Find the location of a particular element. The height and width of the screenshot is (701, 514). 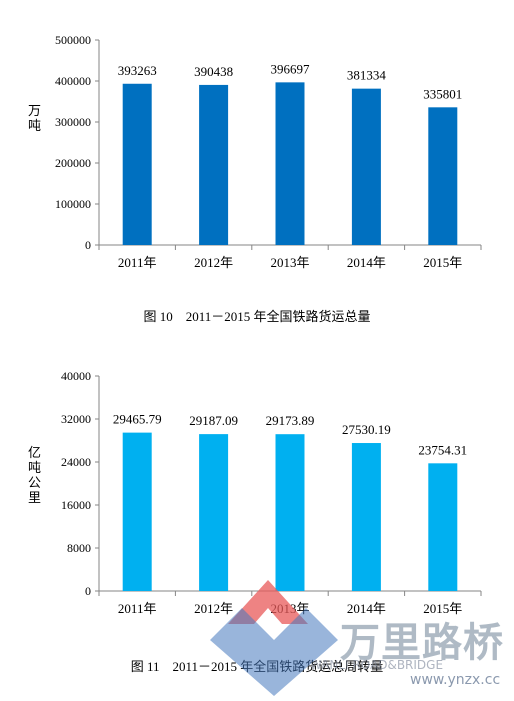

y-axis-label: 万吨 is located at coordinates (35, 119).